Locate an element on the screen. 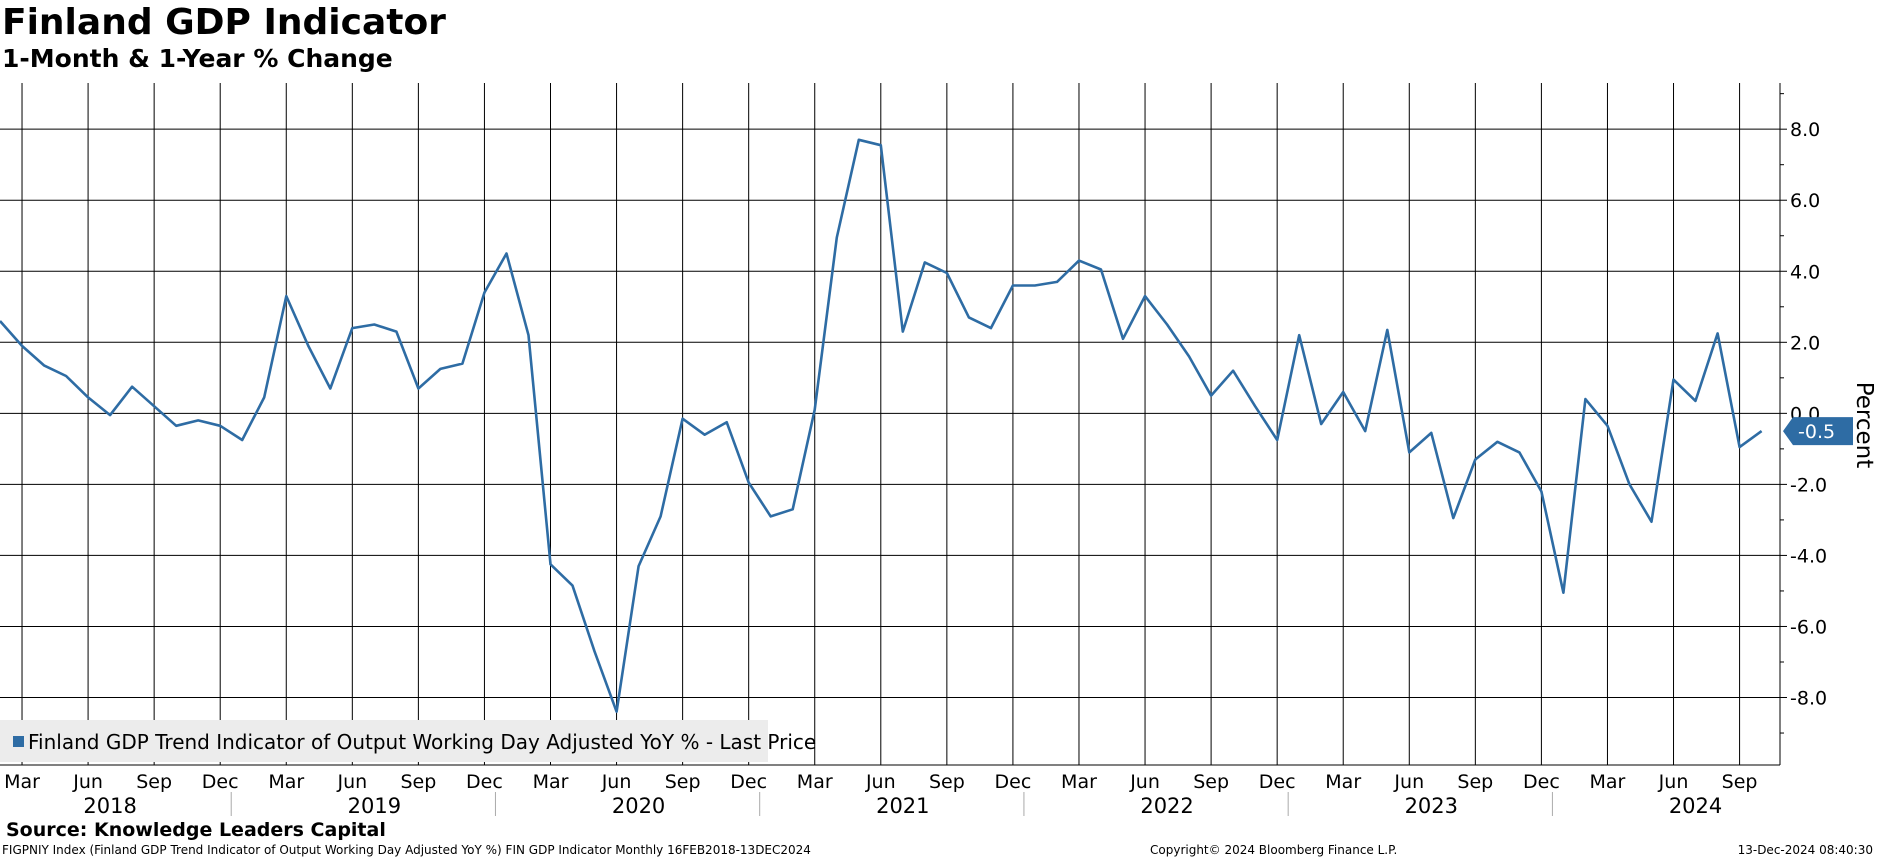 This screenshot has height=859, width=1877. y-tick-label: 2.0 is located at coordinates (1805, 343).